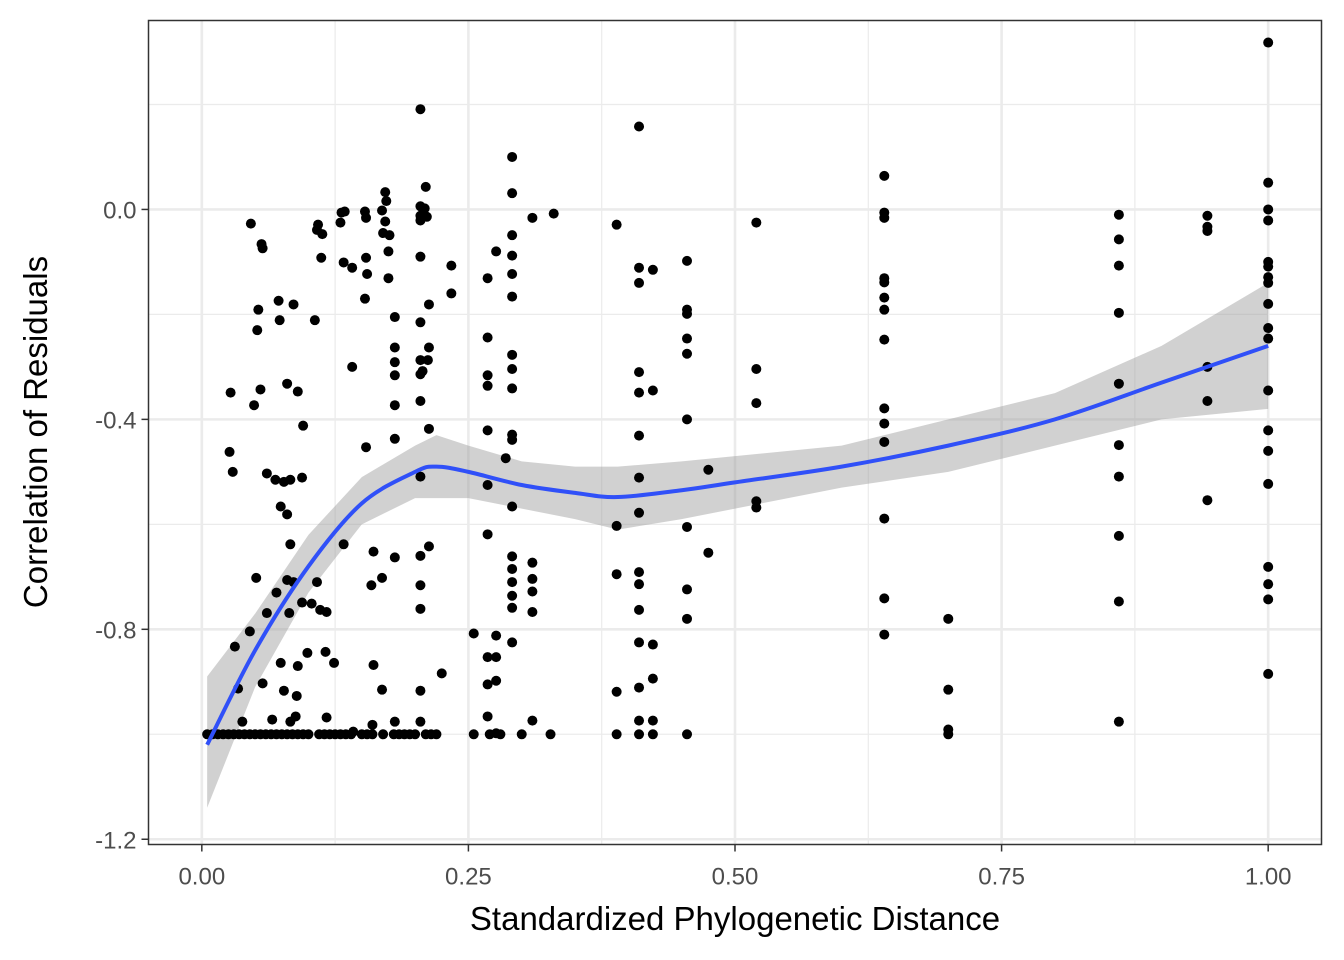 The height and width of the screenshot is (960, 1344). Describe the element at coordinates (735, 877) in the screenshot. I see `x-tick-label: 0.50` at that location.